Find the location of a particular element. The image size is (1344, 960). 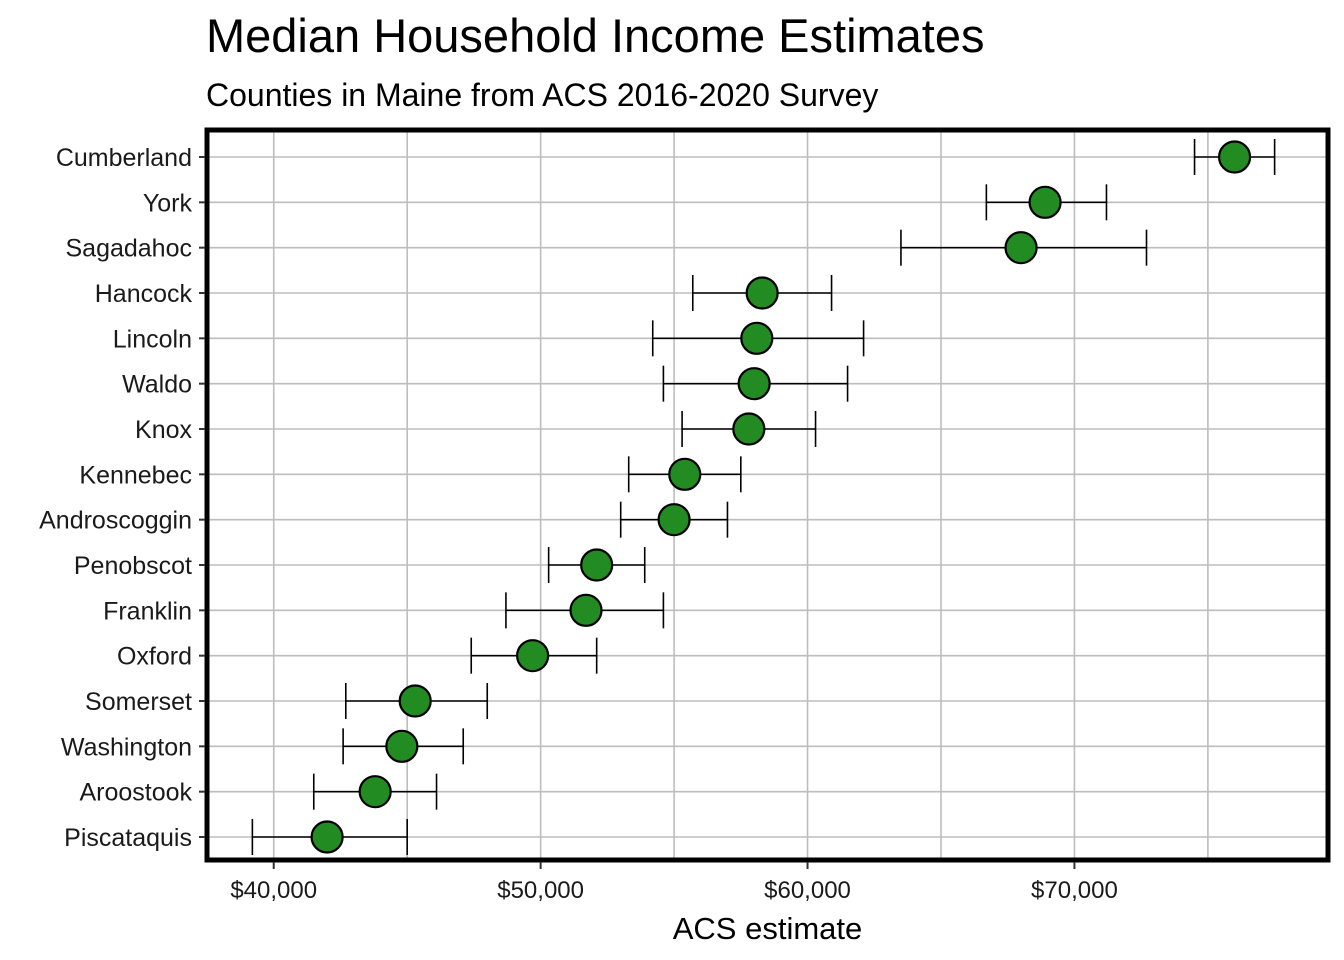

y-tick-label: Aroostook is located at coordinates (135, 793).